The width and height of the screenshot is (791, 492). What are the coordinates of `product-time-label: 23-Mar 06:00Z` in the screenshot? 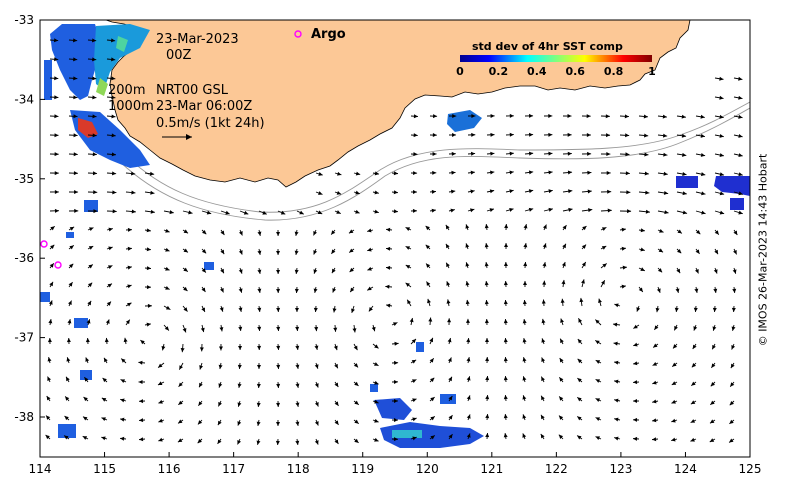 It's located at (204, 106).